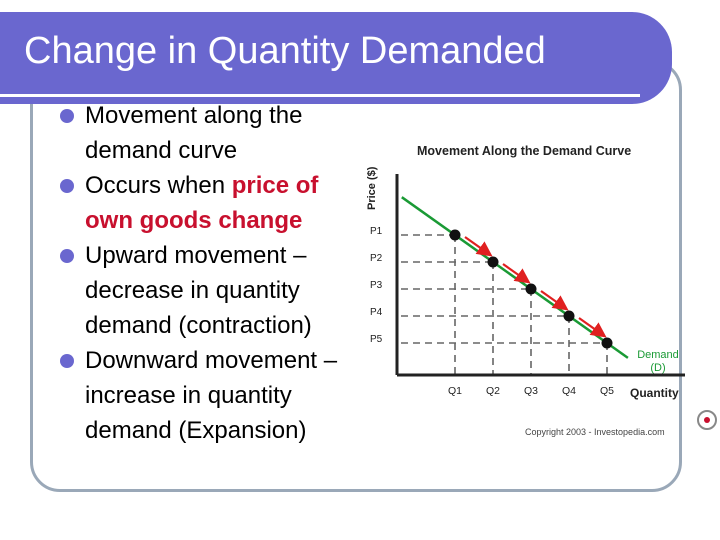  Describe the element at coordinates (372, 188) in the screenshot. I see `y-axis-label: Price ($)` at that location.